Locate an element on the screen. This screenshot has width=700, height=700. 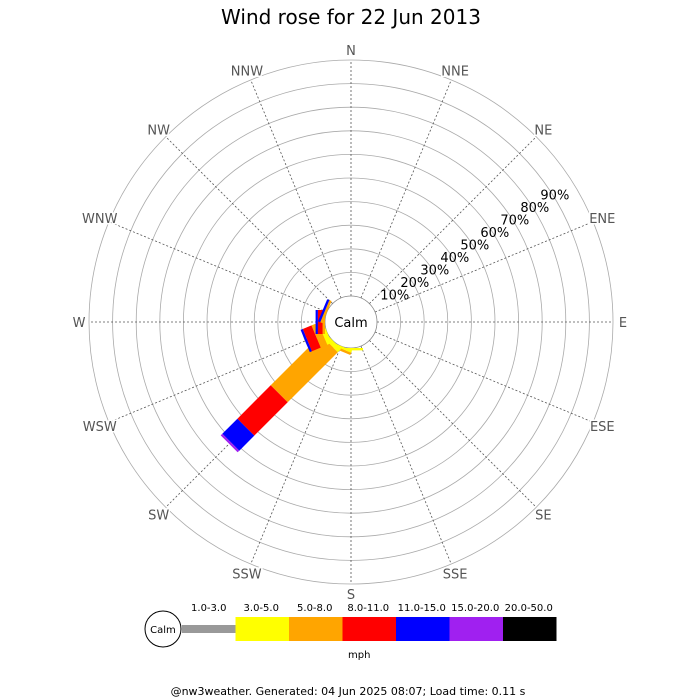
wind-bar-sw-11.0-15.0 is located at coordinates (238, 434).